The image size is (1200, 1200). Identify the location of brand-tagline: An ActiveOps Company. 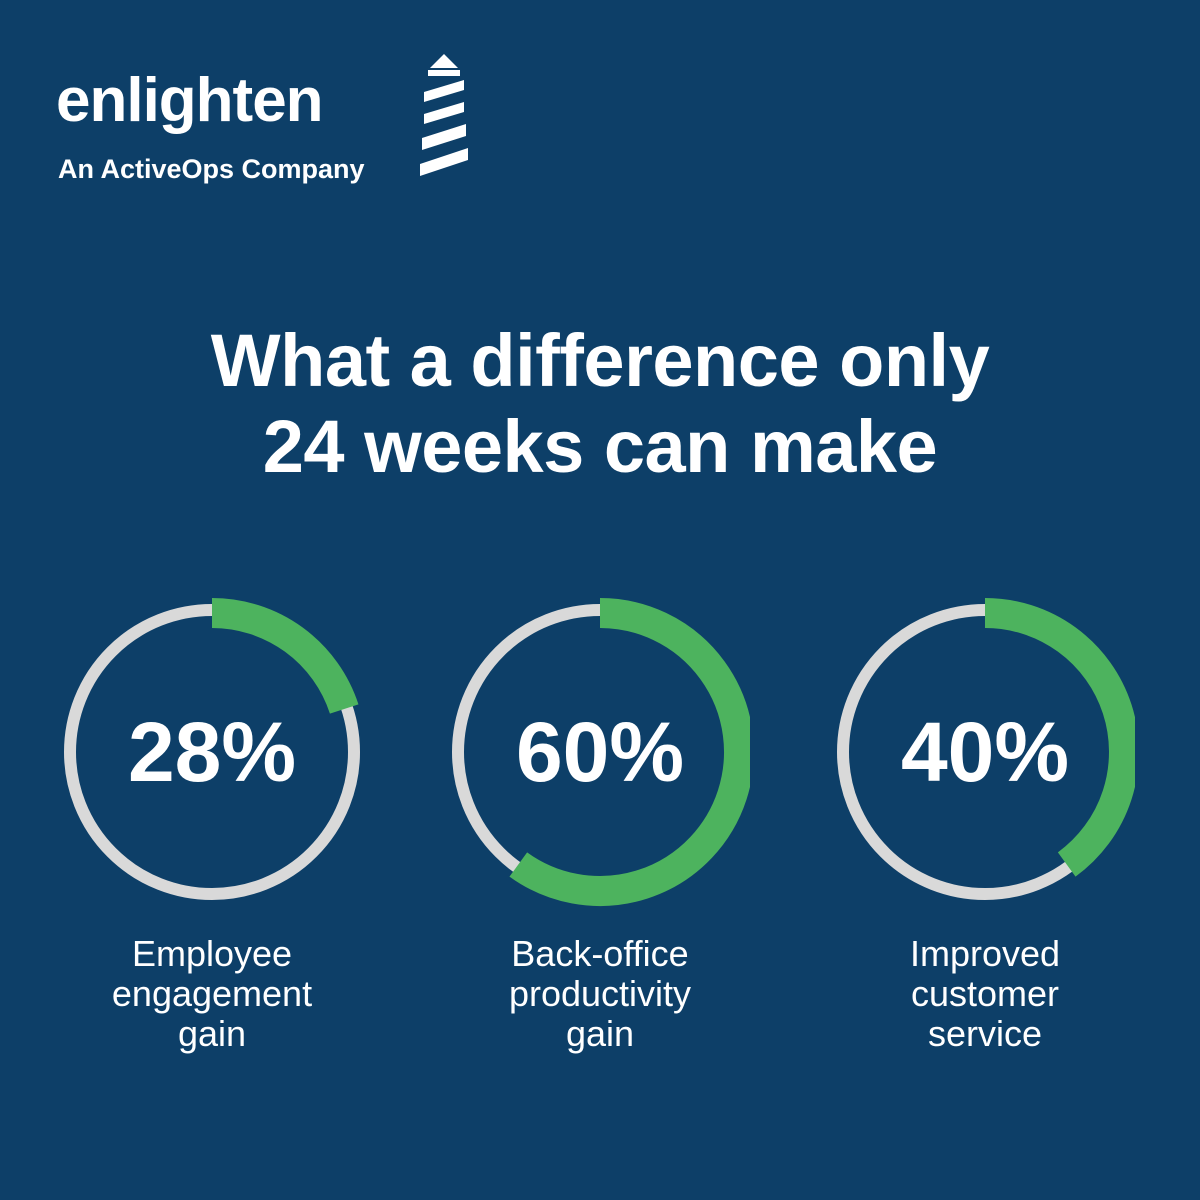
(211, 169).